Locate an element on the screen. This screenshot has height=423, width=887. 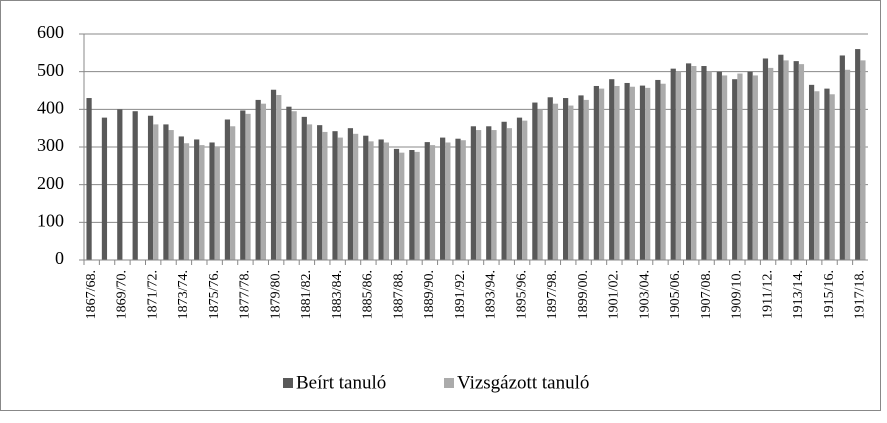
y-tick-label: 600 is located at coordinates (50, 32).